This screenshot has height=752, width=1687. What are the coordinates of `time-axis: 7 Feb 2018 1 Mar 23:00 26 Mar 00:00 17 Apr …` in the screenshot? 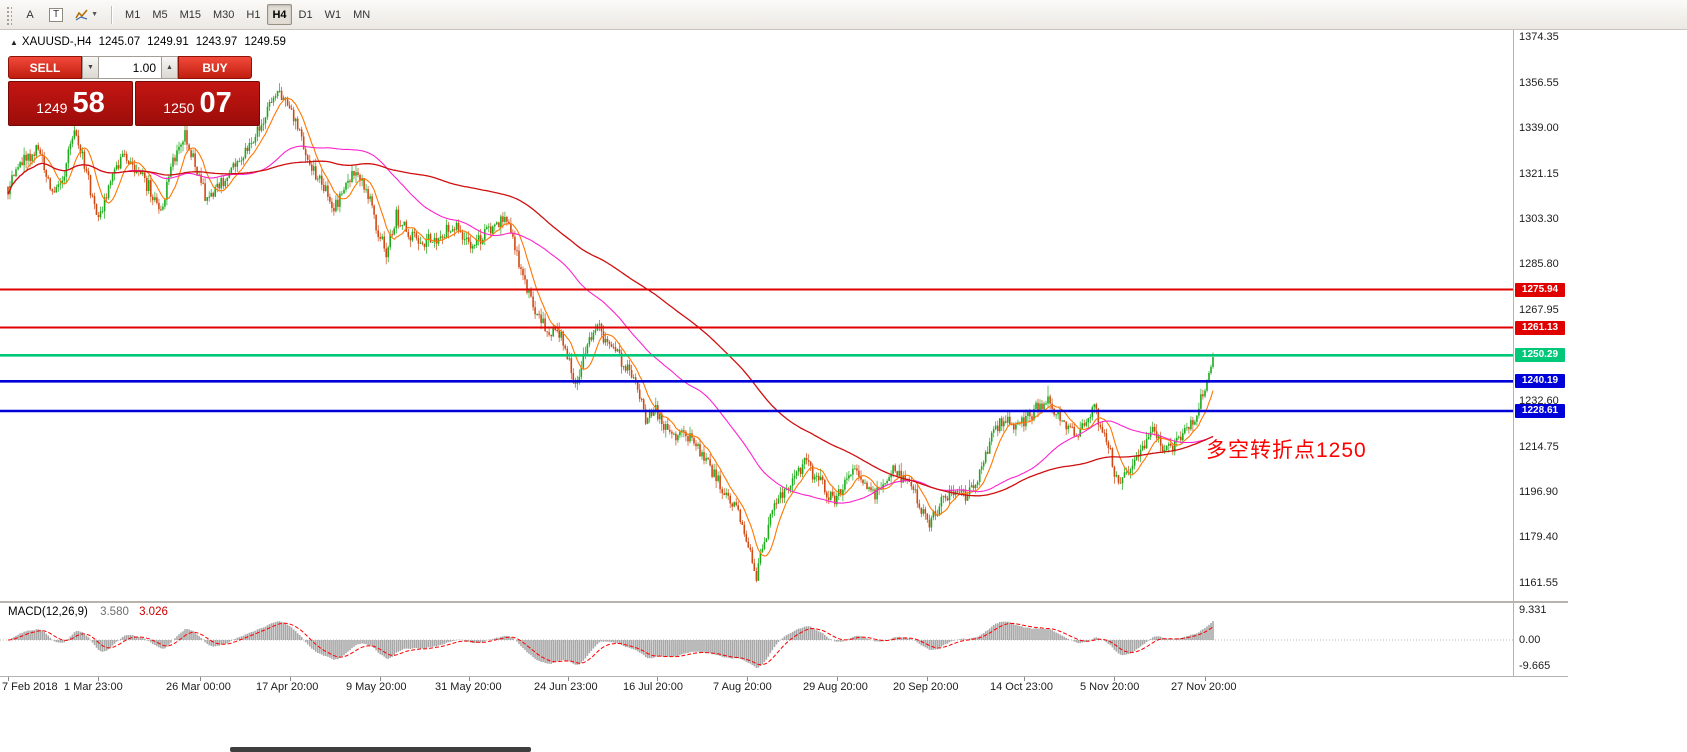 It's located at (784, 686).